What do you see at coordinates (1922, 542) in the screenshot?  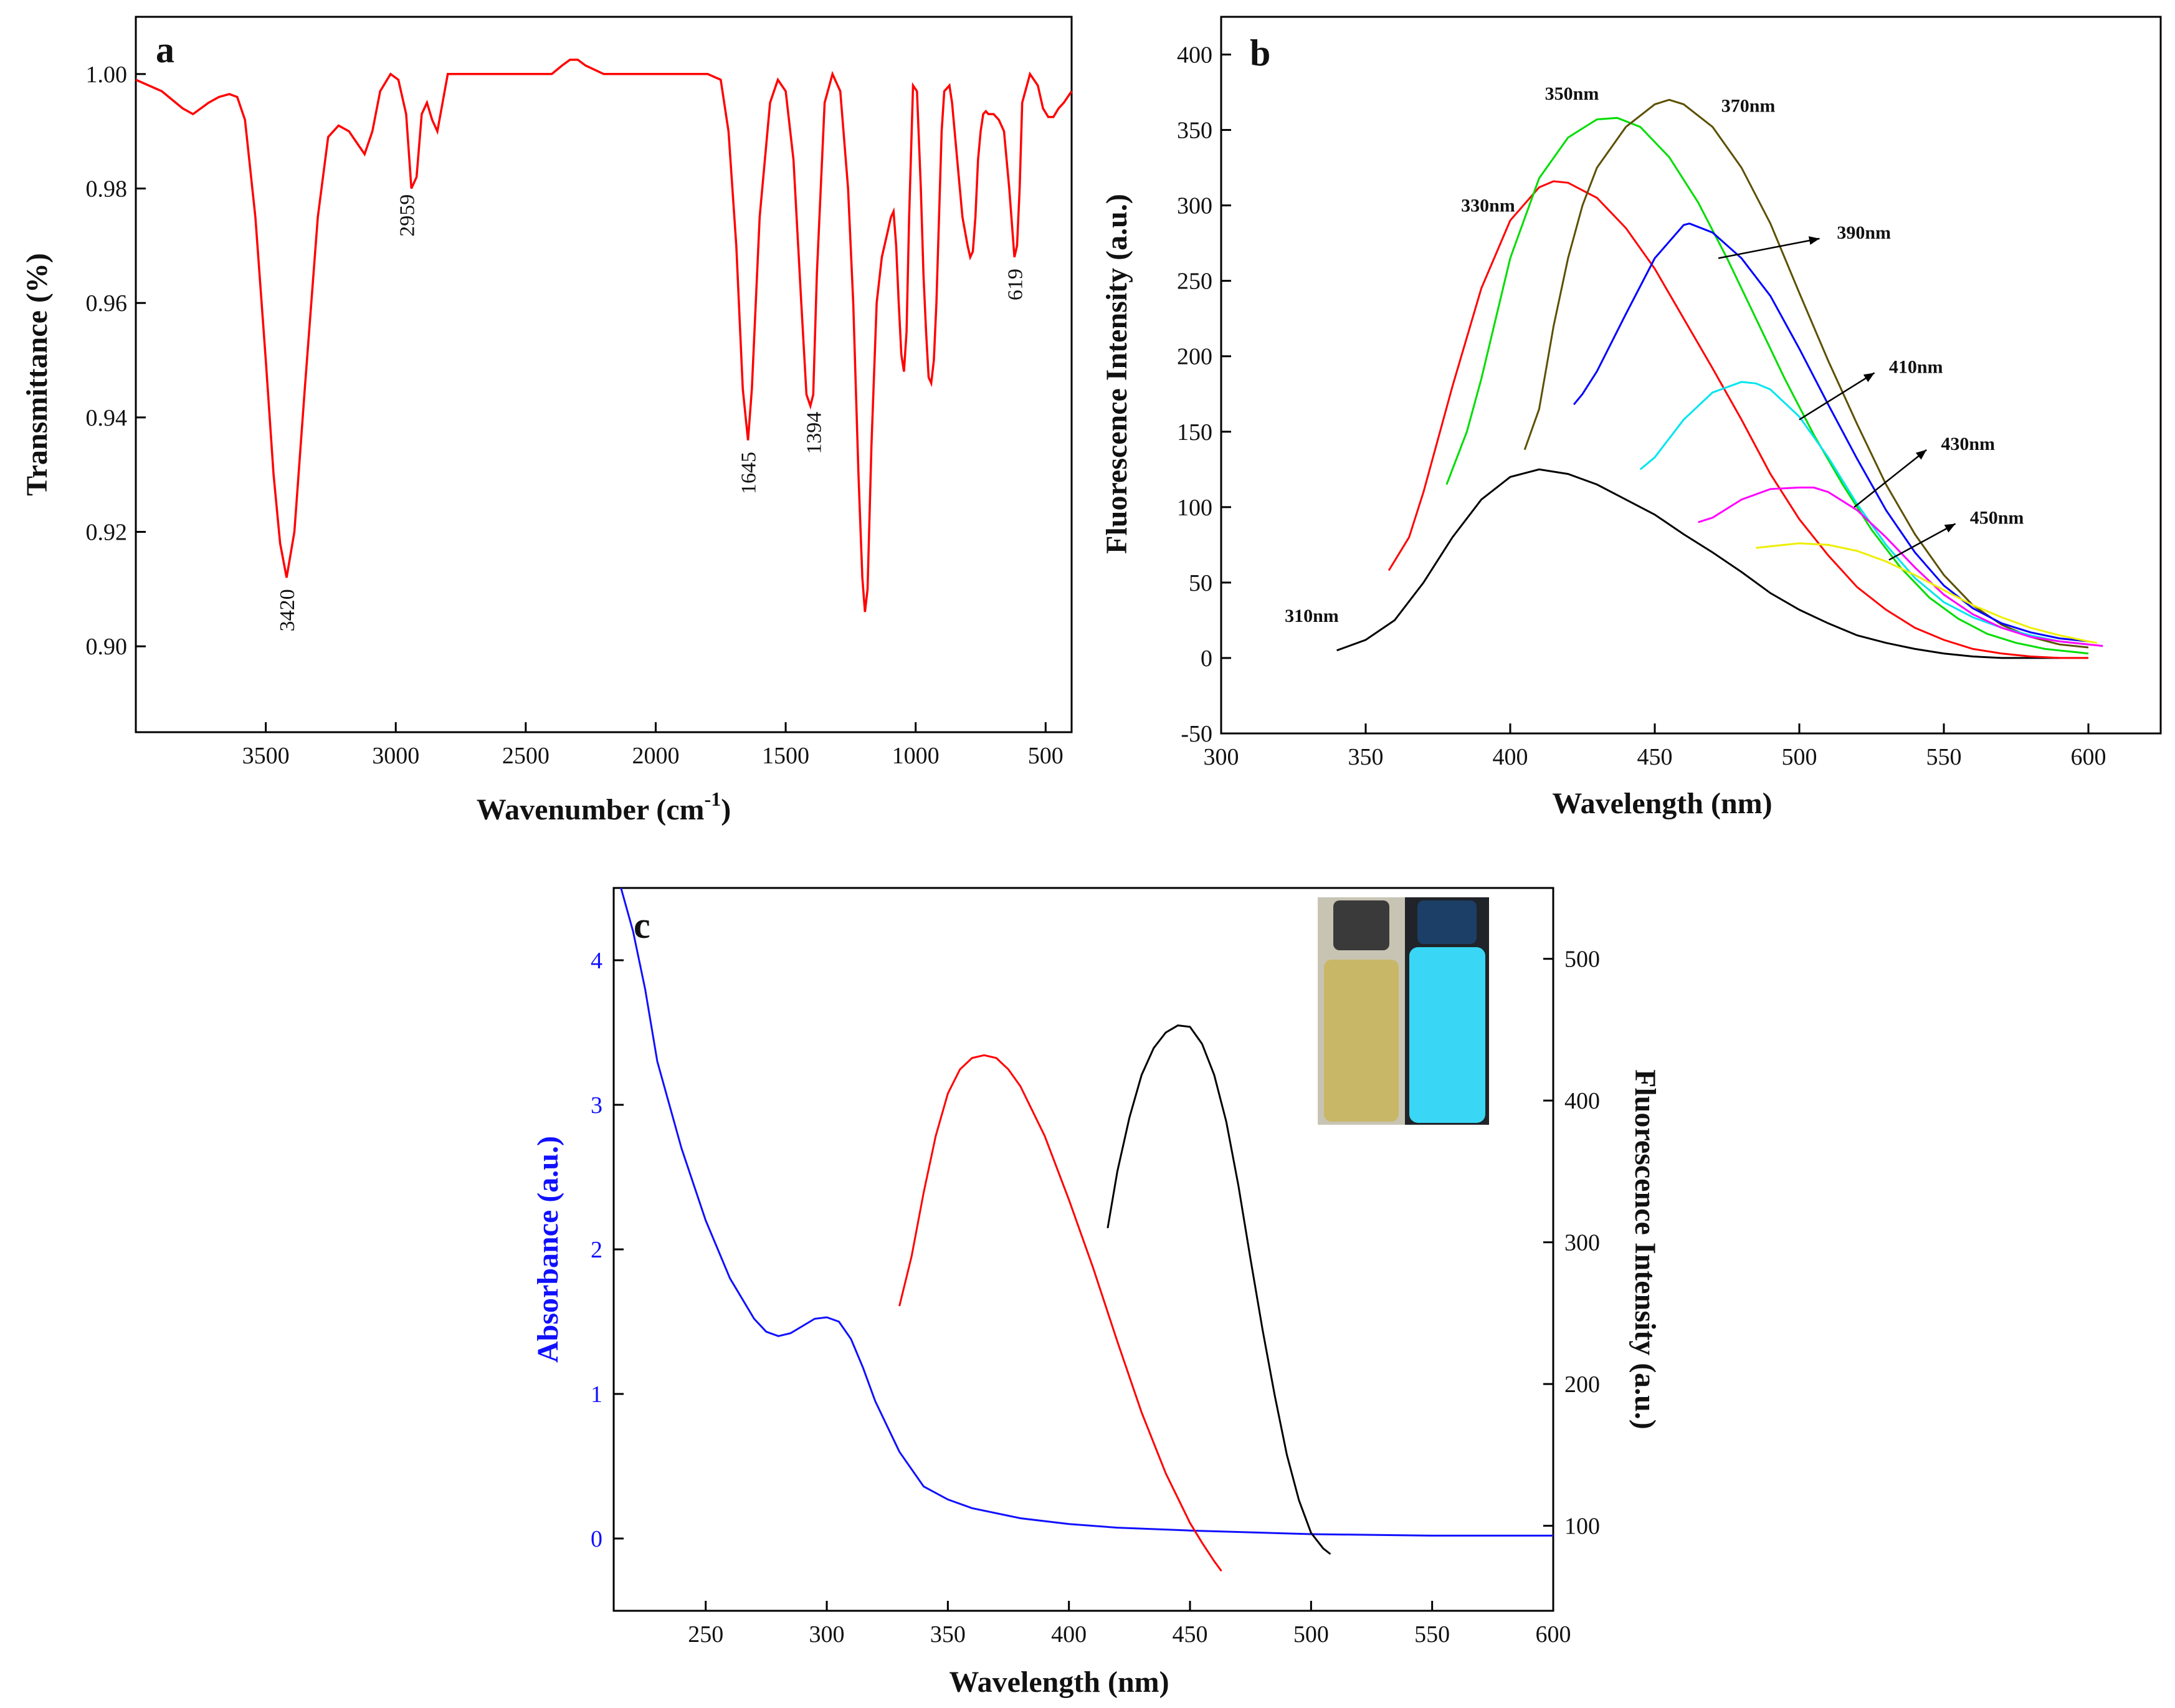 I see `leader-arrow-450nm` at bounding box center [1922, 542].